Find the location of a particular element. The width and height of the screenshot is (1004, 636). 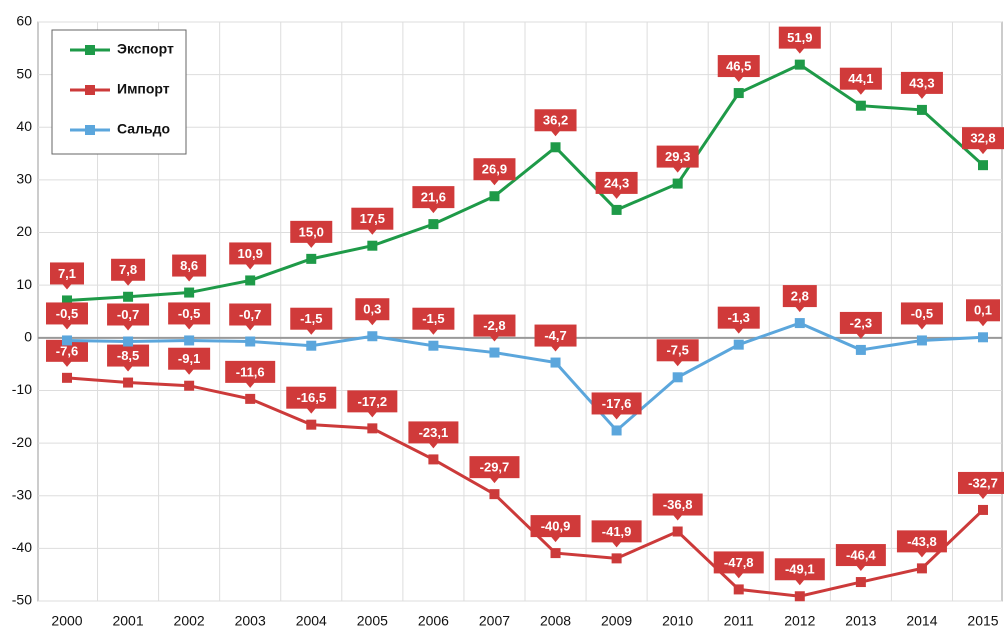

data-label: -7,6 is located at coordinates (67, 350).